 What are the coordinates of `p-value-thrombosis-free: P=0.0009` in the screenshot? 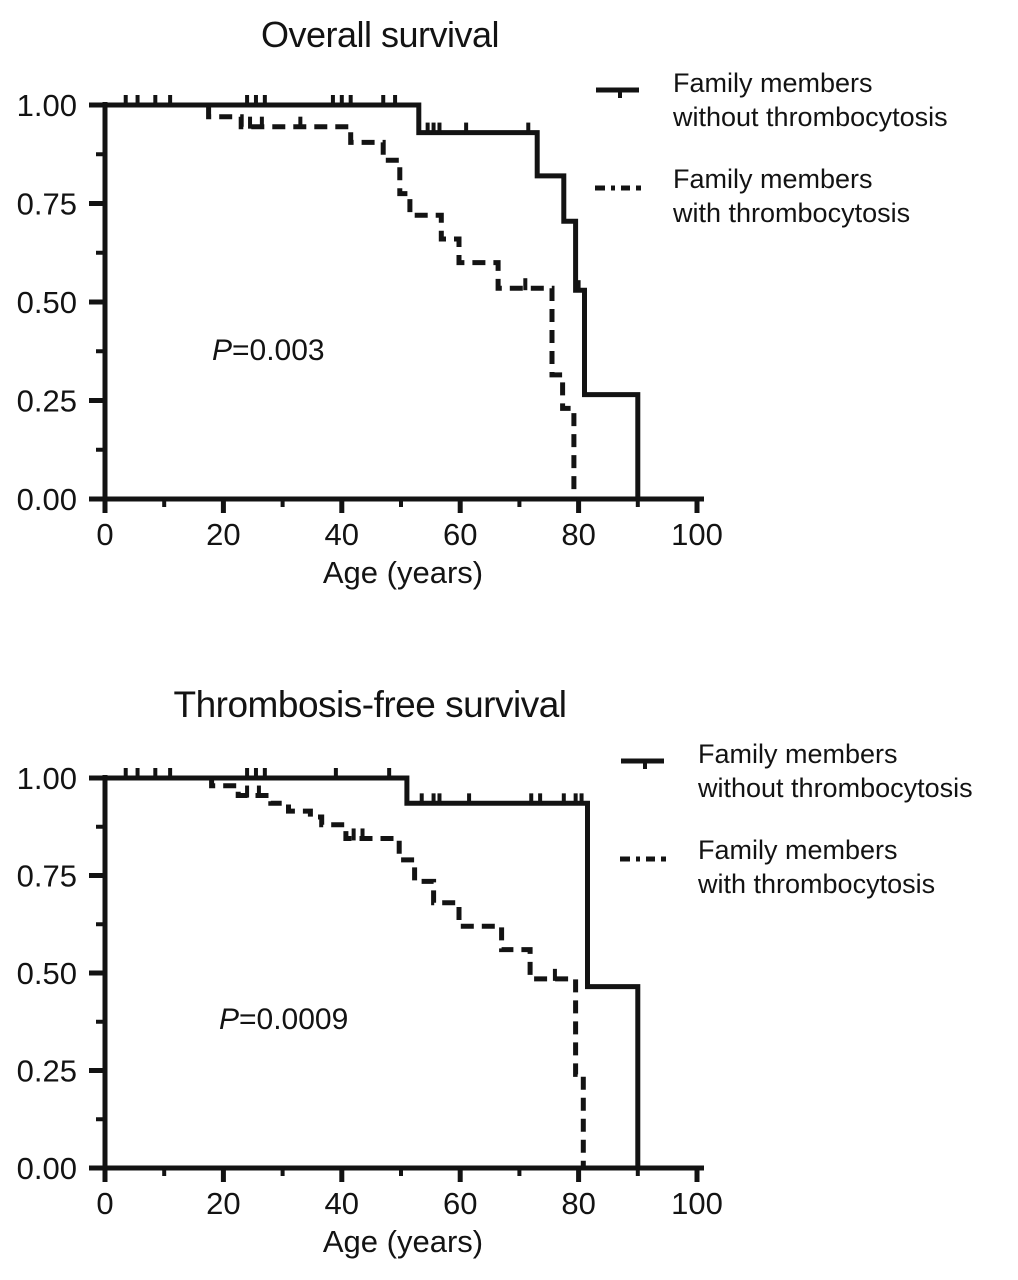 It's located at (283, 1020).